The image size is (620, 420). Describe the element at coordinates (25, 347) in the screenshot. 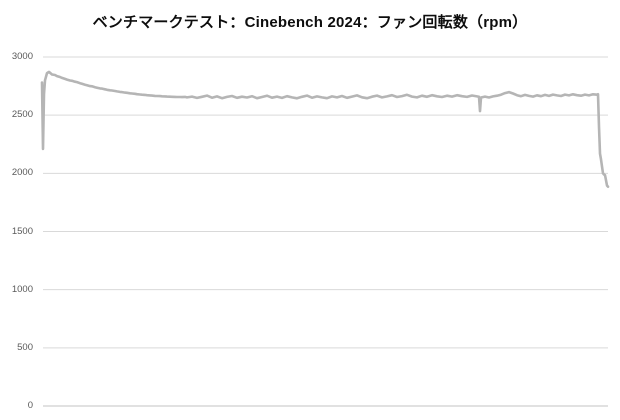

I see `y-axis-tick-label: 500` at that location.